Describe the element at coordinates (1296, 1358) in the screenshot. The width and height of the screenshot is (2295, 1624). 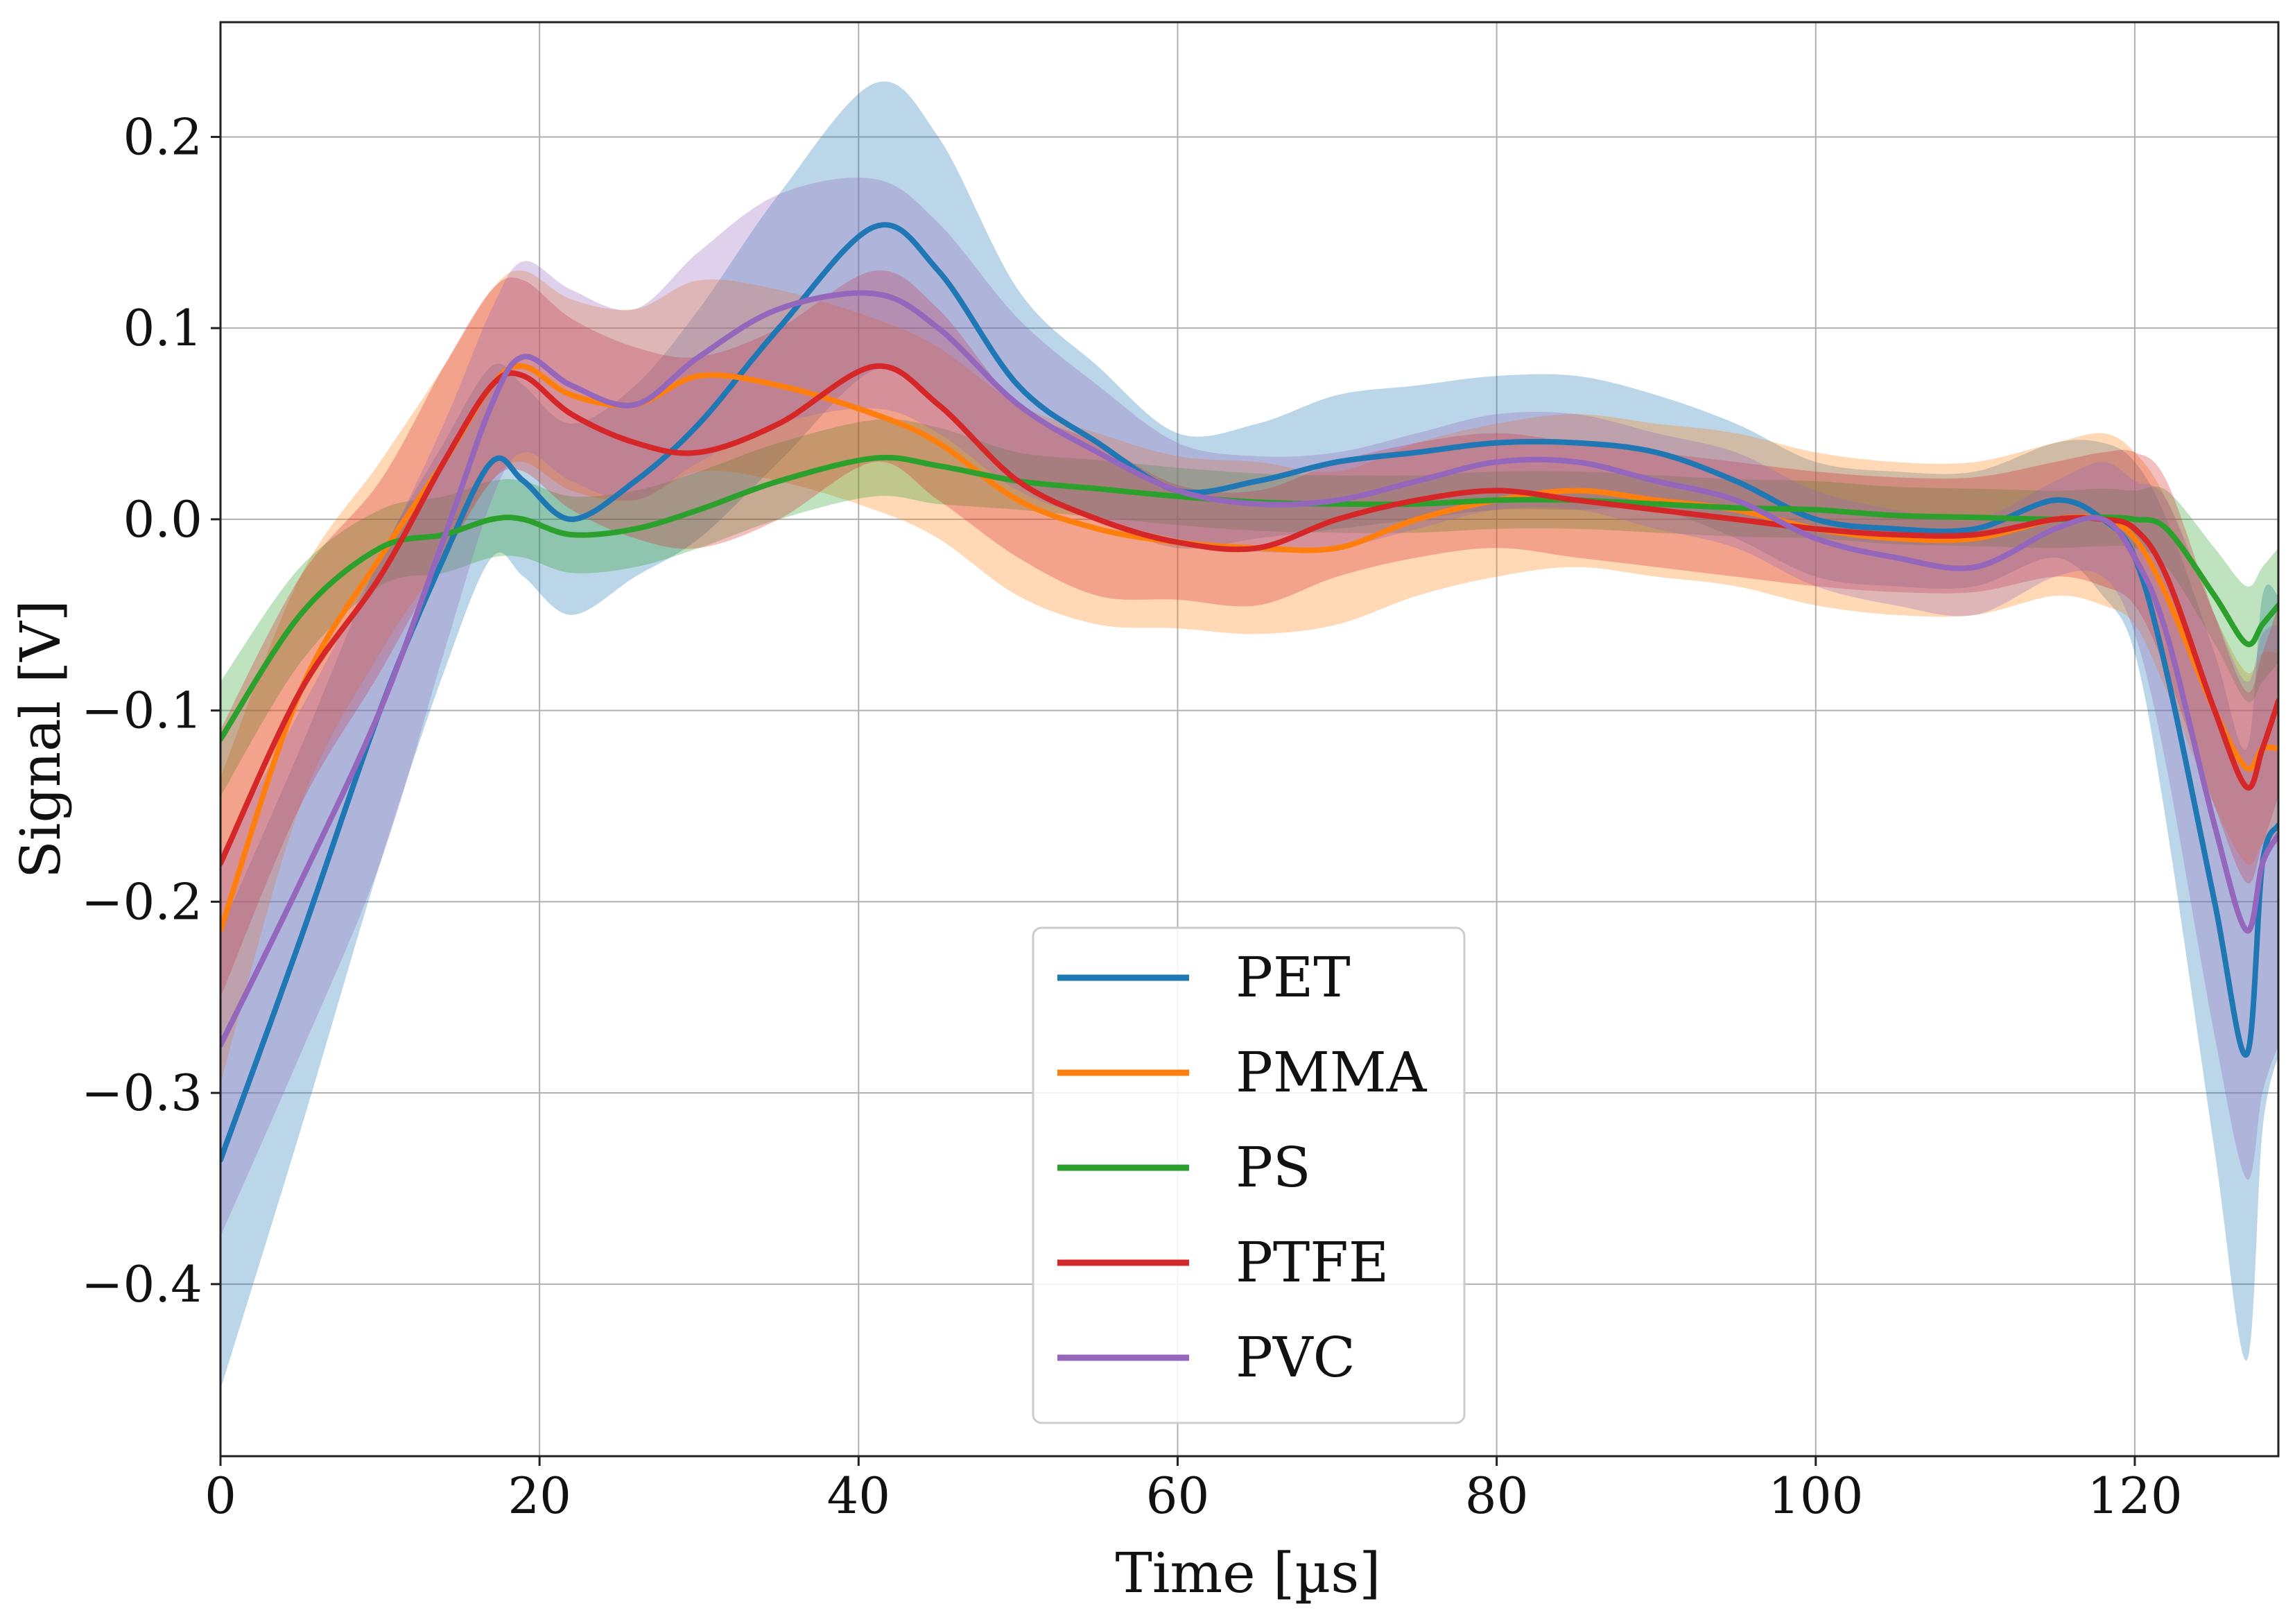
I see `legend-label-pvc: PVC` at that location.